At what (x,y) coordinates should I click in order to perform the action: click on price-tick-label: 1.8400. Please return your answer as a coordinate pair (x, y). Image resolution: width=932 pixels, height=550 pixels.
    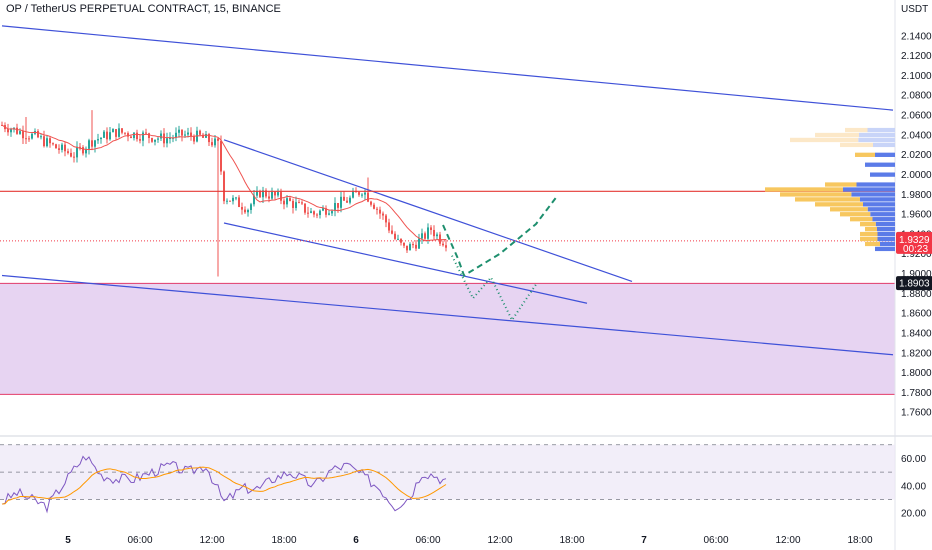
    Looking at the image, I should click on (916, 333).